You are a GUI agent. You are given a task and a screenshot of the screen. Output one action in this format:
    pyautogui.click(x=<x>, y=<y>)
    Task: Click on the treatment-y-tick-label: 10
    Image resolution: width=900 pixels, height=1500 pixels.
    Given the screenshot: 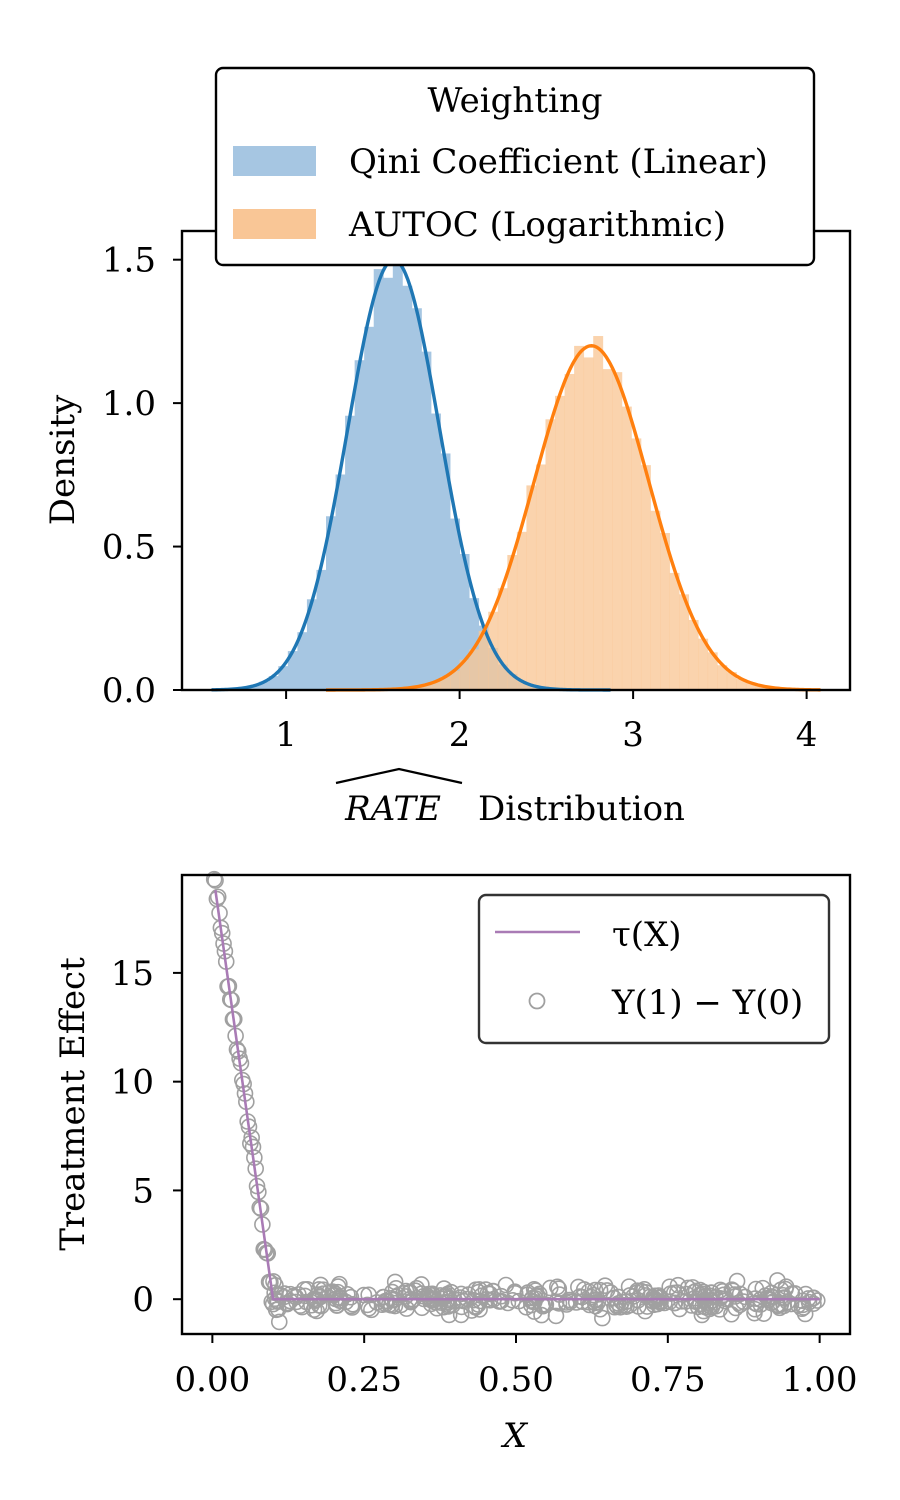 What is the action you would take?
    pyautogui.click(x=132, y=1083)
    